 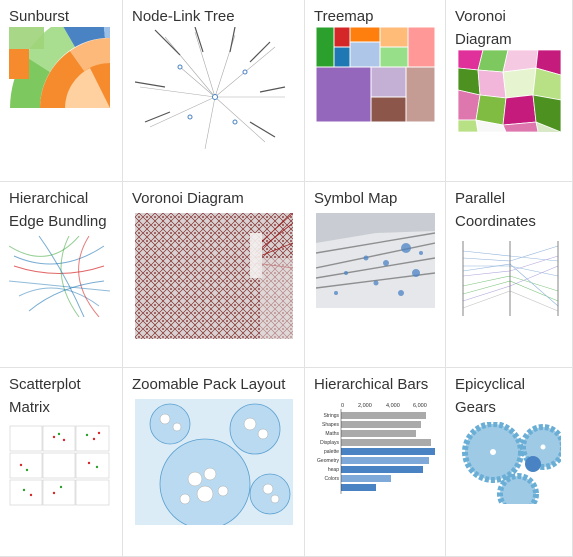 What do you see at coordinates (365, 406) in the screenshot?
I see `hbars-tick-1: 2,000` at bounding box center [365, 406].